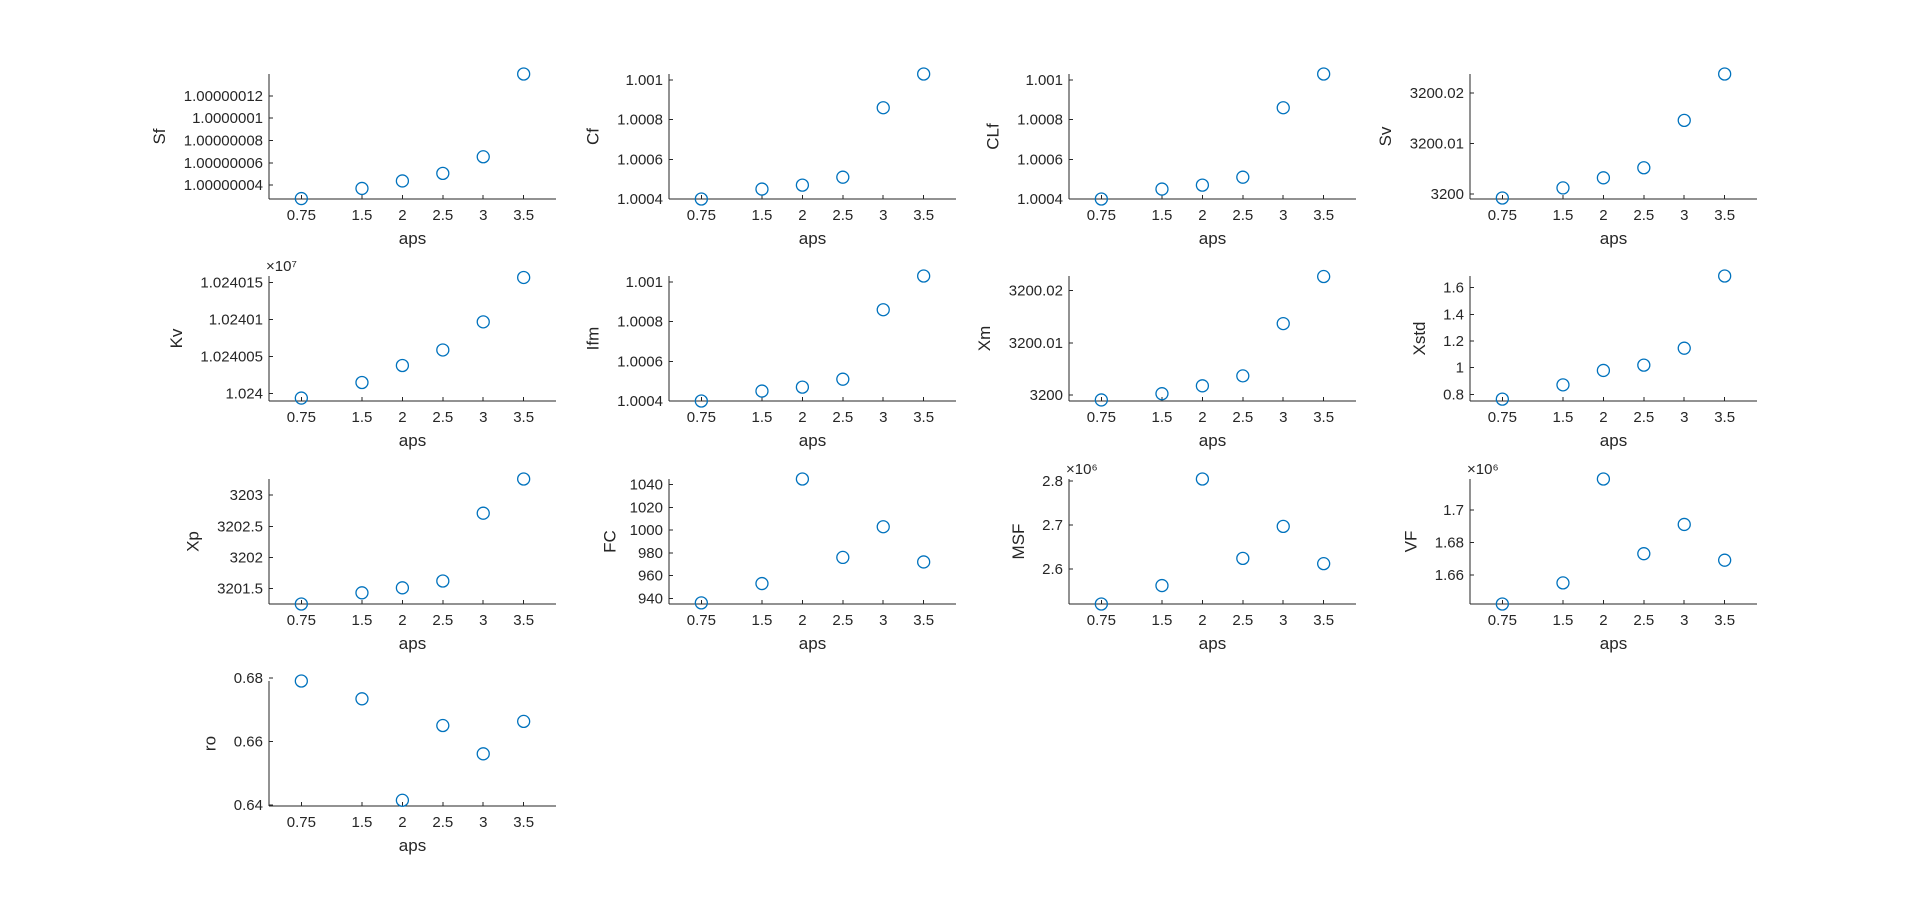 The height and width of the screenshot is (911, 1920). I want to click on subplot-xm: 0.75 1.5 2 2.5 3 3.5 3200 3200.01 3200.02 aps Xm, so click(1165, 359).